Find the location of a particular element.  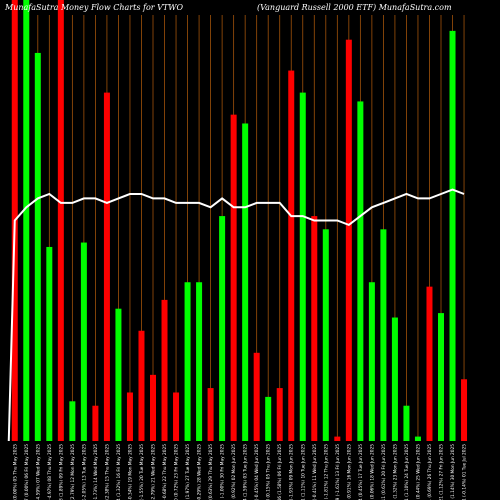

chart-title-left: MunafaSutra Money Flow Charts for VTWO is located at coordinates (94, 7).